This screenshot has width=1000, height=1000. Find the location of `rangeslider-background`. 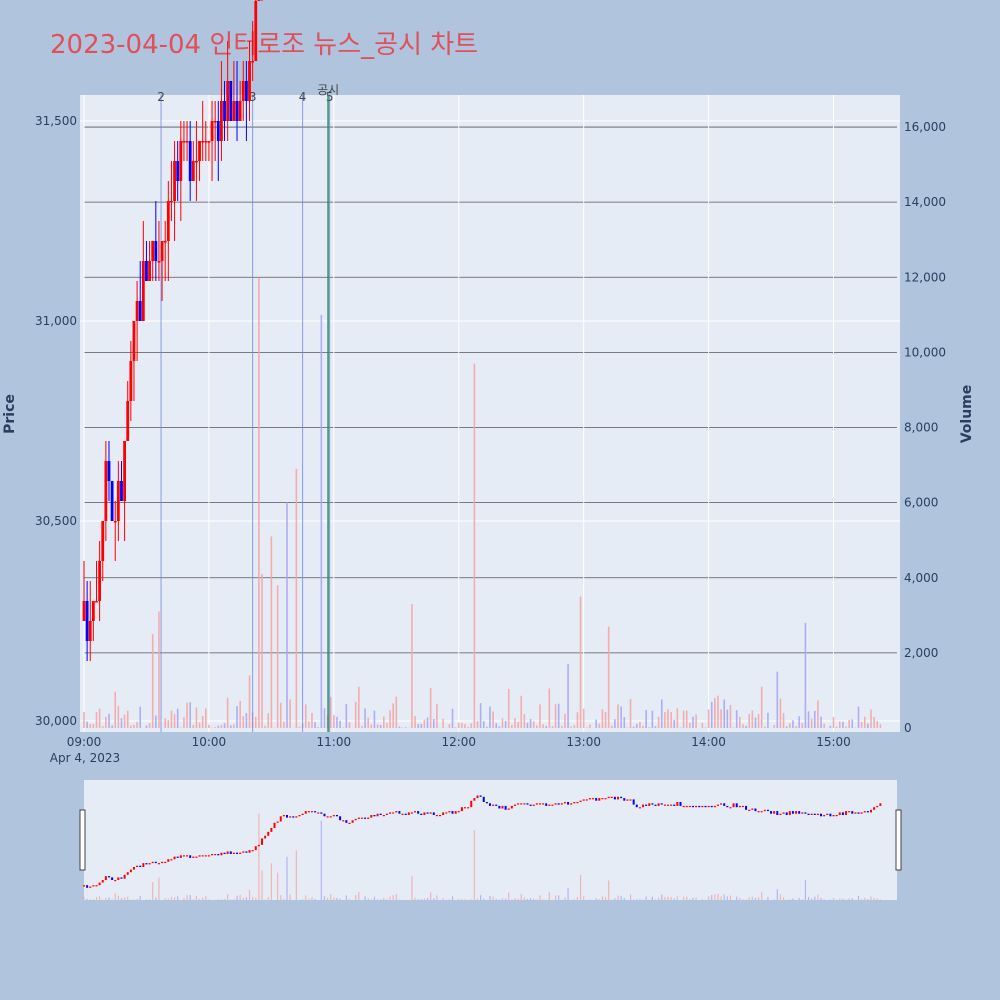

rangeslider-background is located at coordinates (490, 840).